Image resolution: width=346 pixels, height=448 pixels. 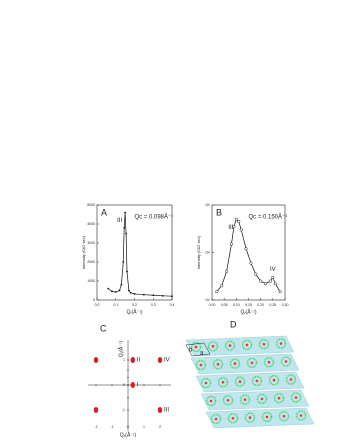 What do you see at coordinates (91, 281) in the screenshot?
I see `y-tick-label: 1000` at bounding box center [91, 281].